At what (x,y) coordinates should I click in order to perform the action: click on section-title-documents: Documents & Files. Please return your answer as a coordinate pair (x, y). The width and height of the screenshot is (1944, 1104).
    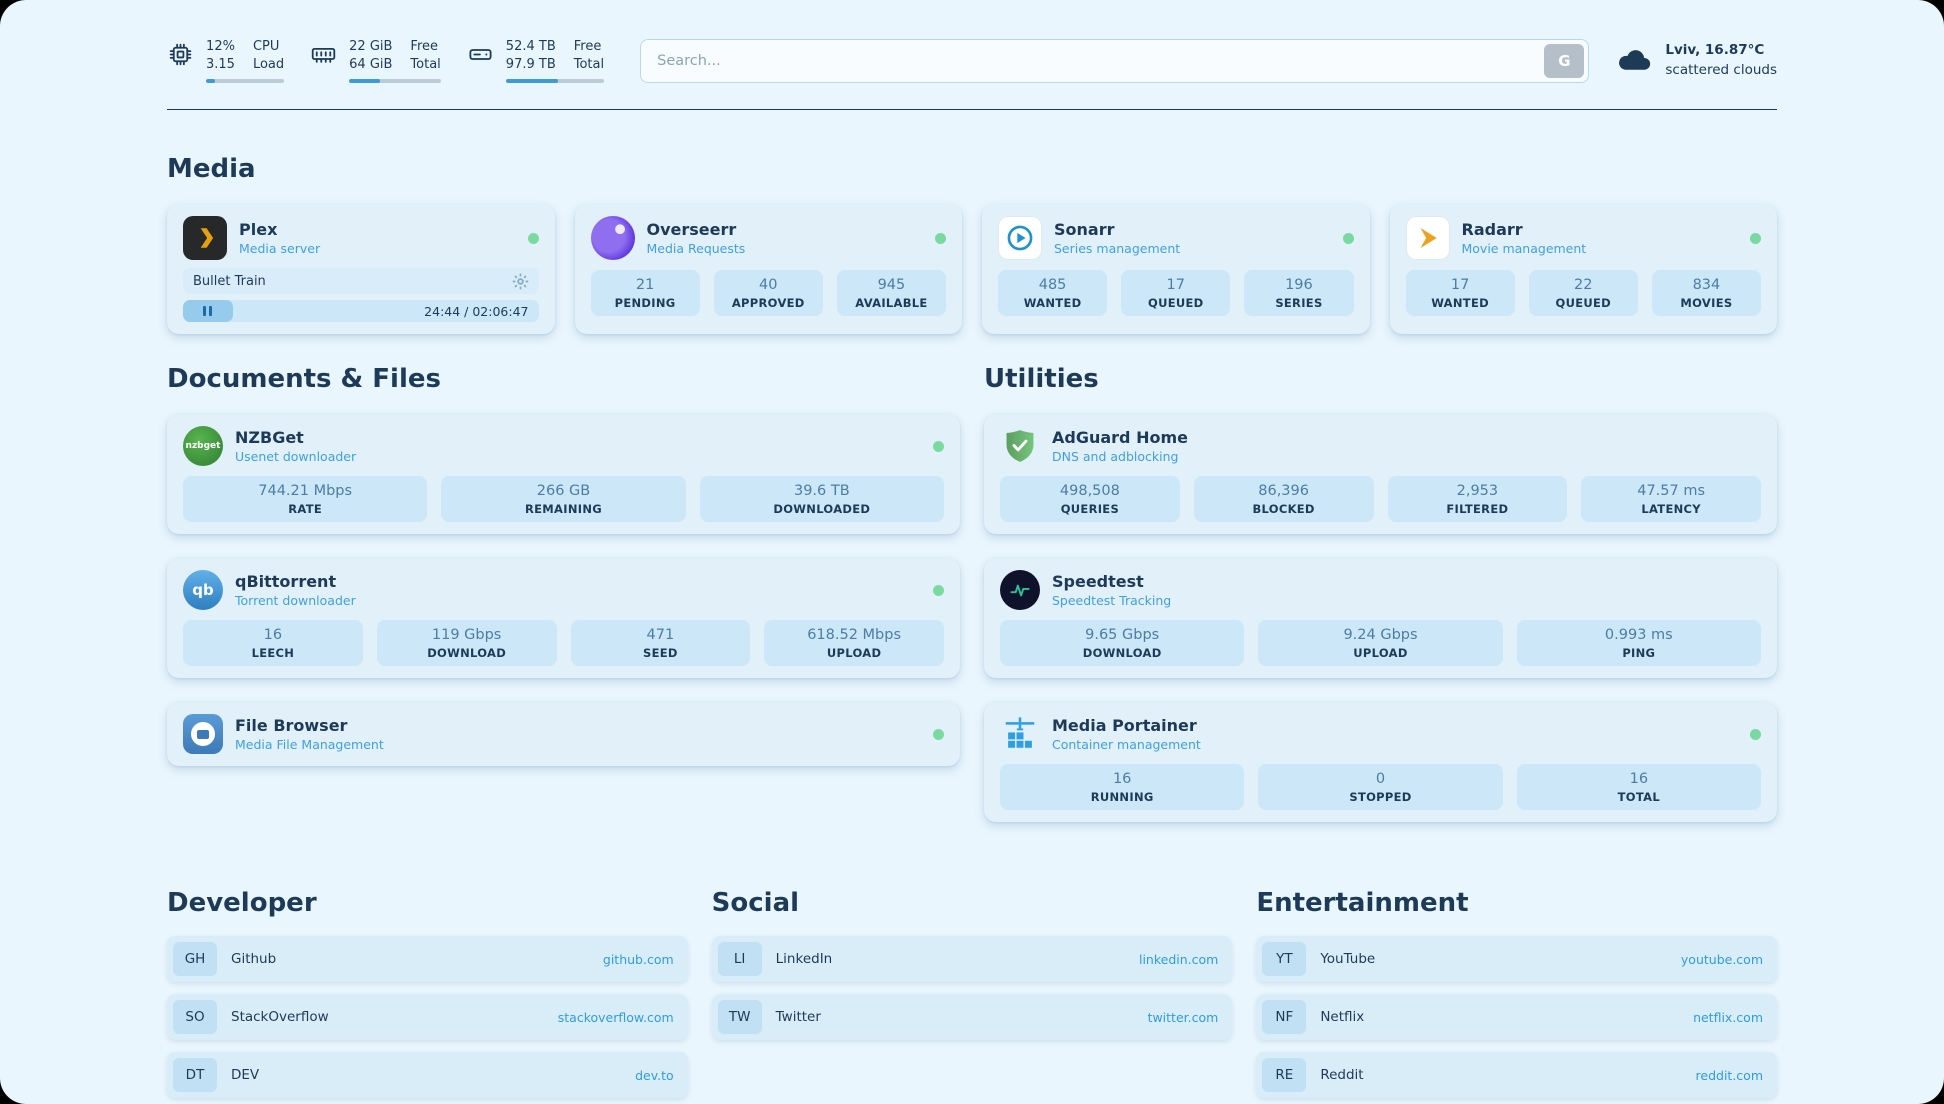
    Looking at the image, I should click on (304, 379).